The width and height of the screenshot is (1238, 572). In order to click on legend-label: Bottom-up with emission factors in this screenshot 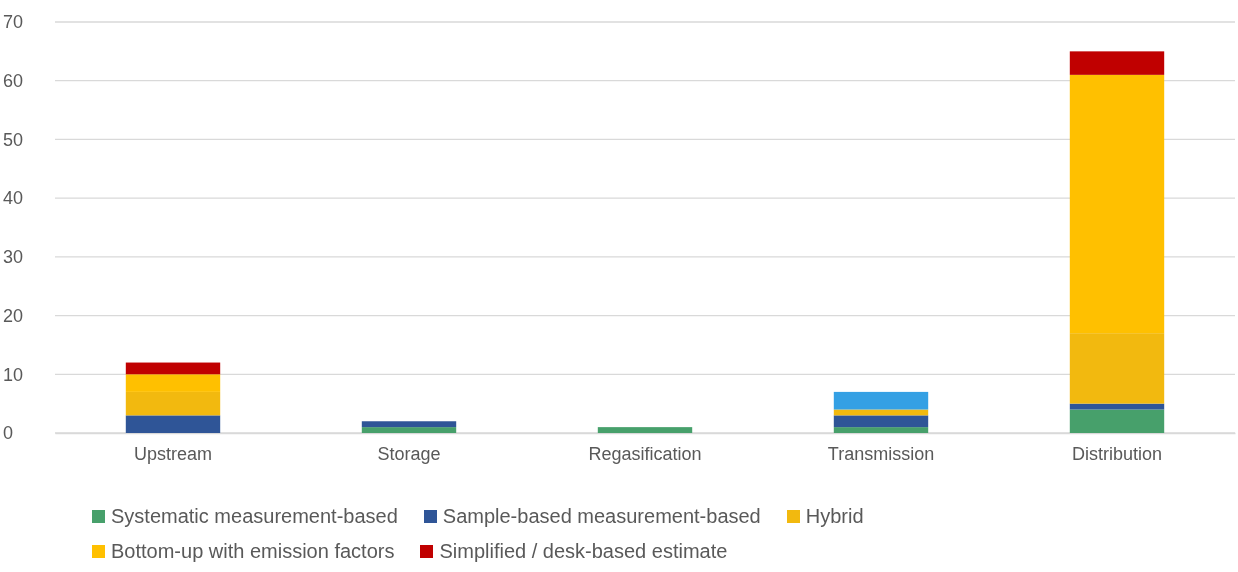, I will do `click(253, 551)`.